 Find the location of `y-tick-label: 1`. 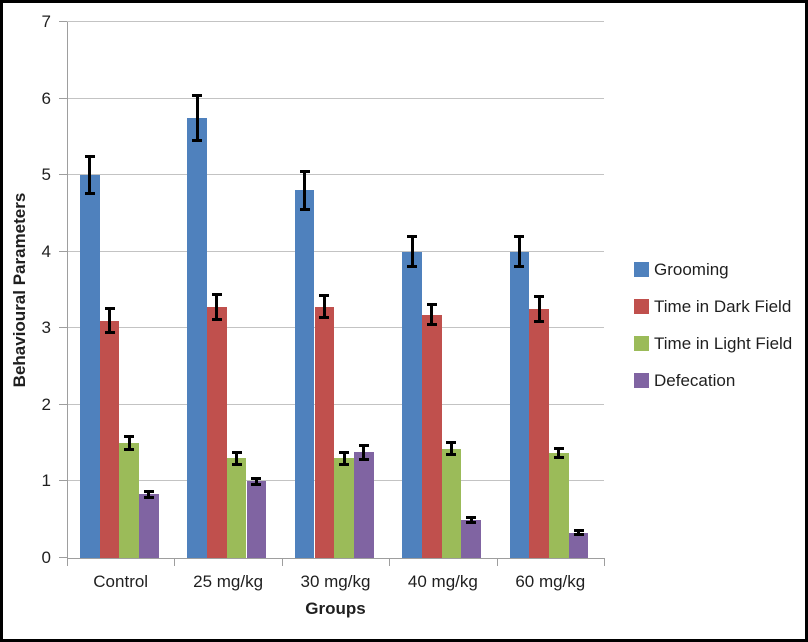

y-tick-label: 1 is located at coordinates (46, 481).